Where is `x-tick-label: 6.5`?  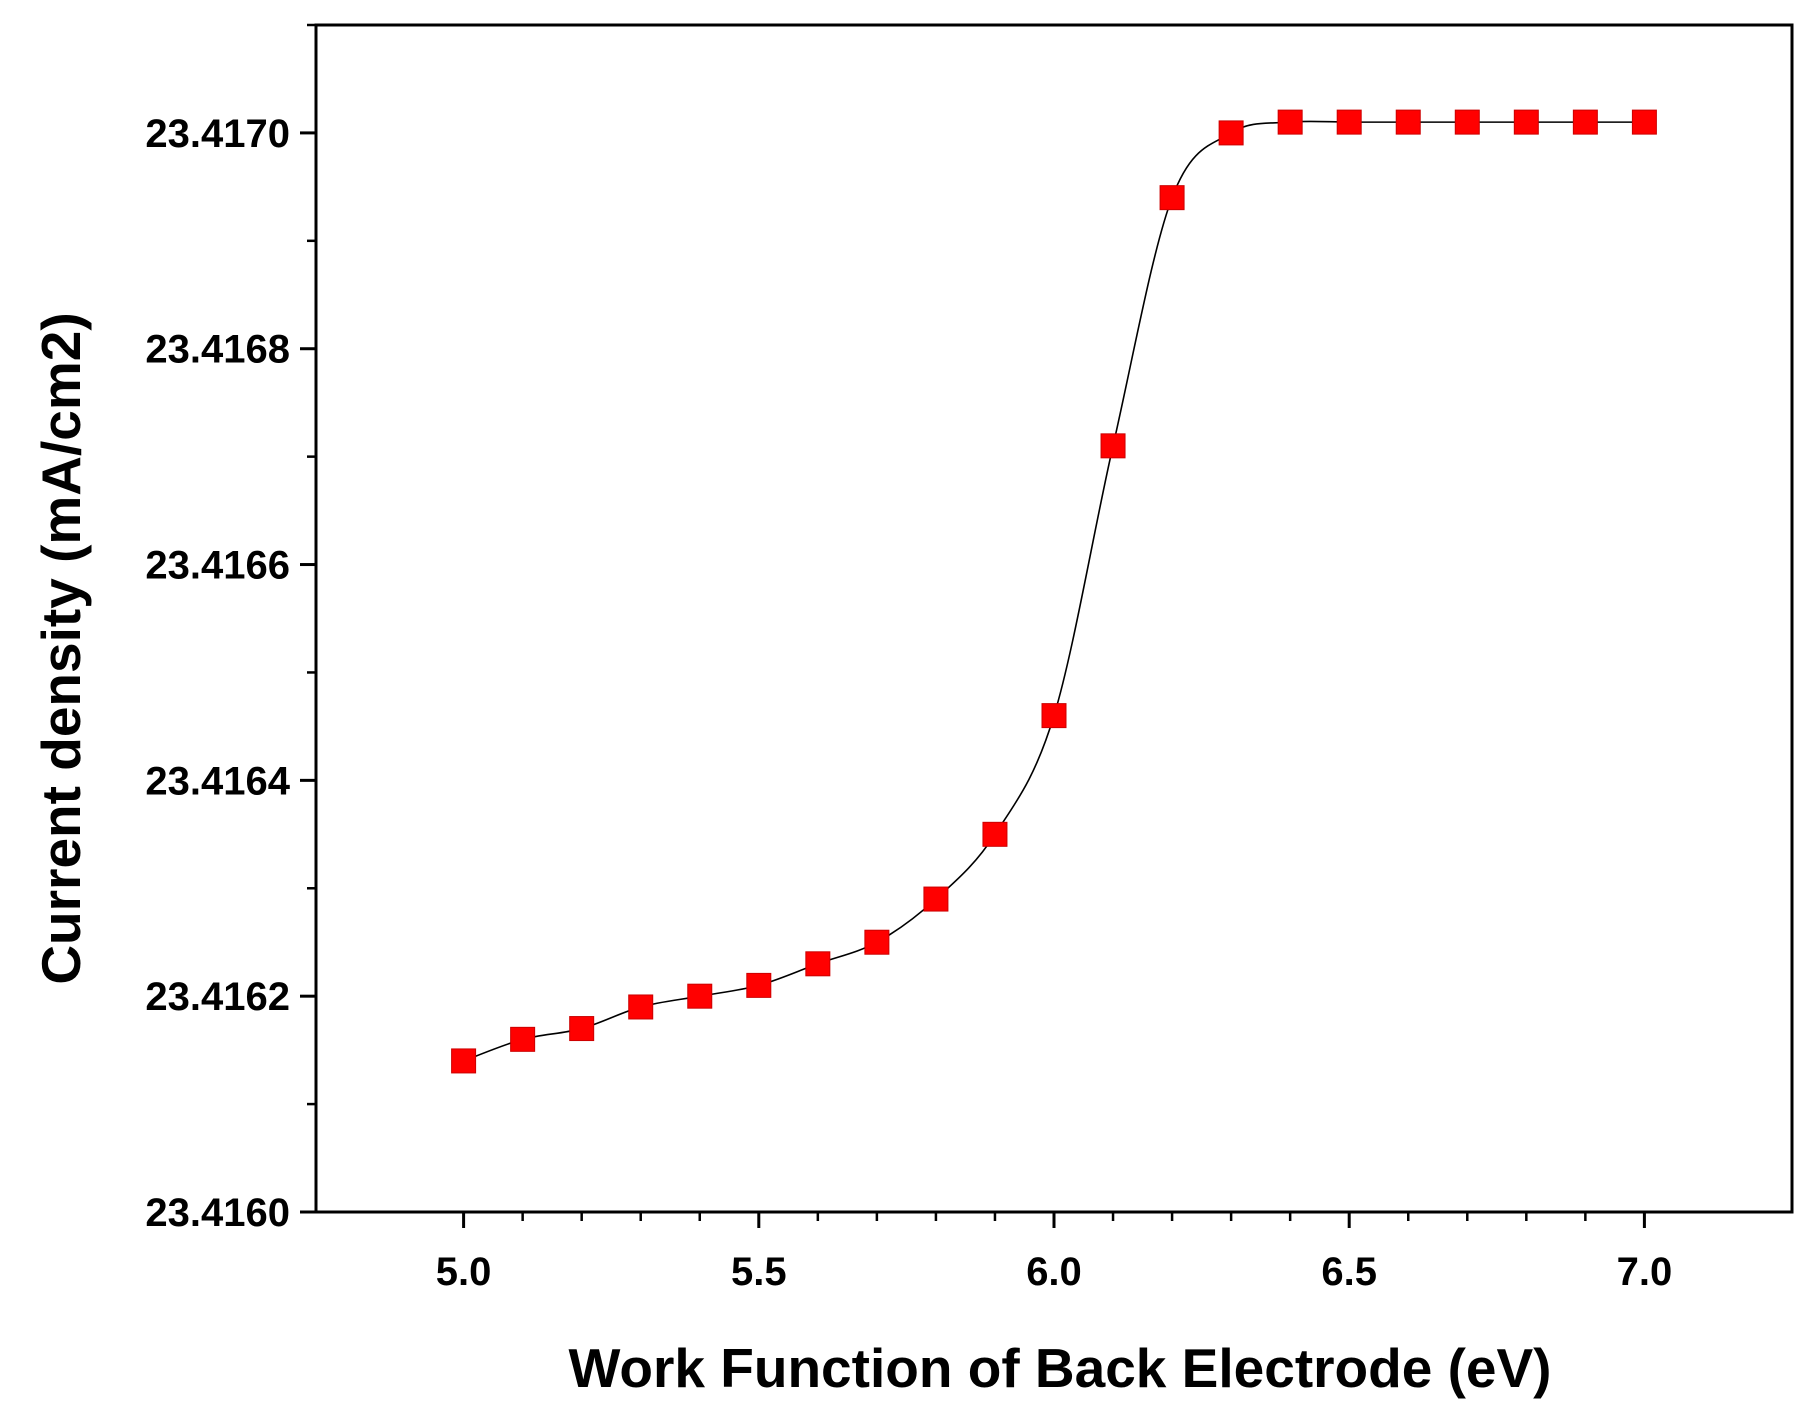 x-tick-label: 6.5 is located at coordinates (1349, 1272).